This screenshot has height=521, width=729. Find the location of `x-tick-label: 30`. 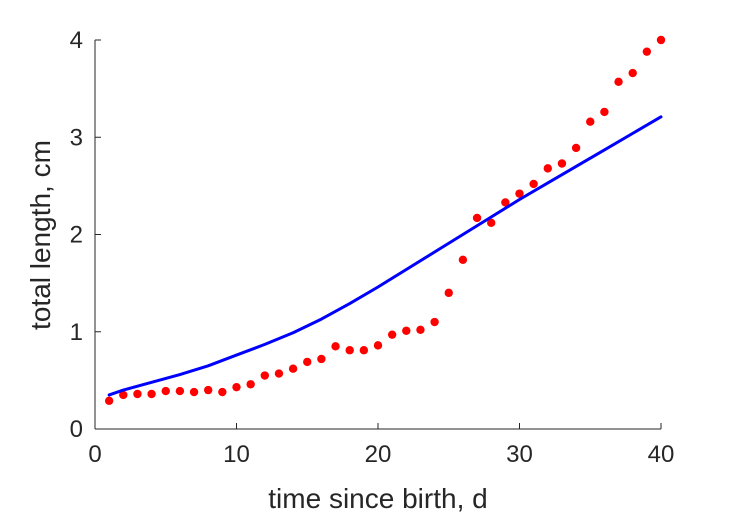

x-tick-label: 30 is located at coordinates (519, 454).